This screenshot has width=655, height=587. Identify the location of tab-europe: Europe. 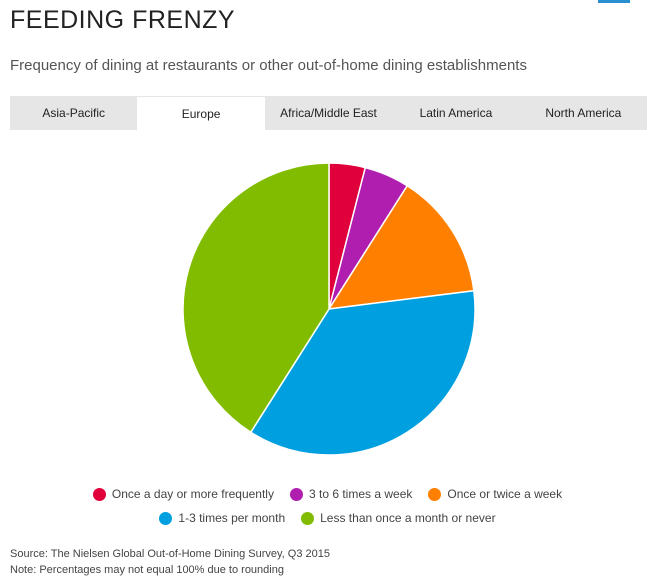
(201, 113).